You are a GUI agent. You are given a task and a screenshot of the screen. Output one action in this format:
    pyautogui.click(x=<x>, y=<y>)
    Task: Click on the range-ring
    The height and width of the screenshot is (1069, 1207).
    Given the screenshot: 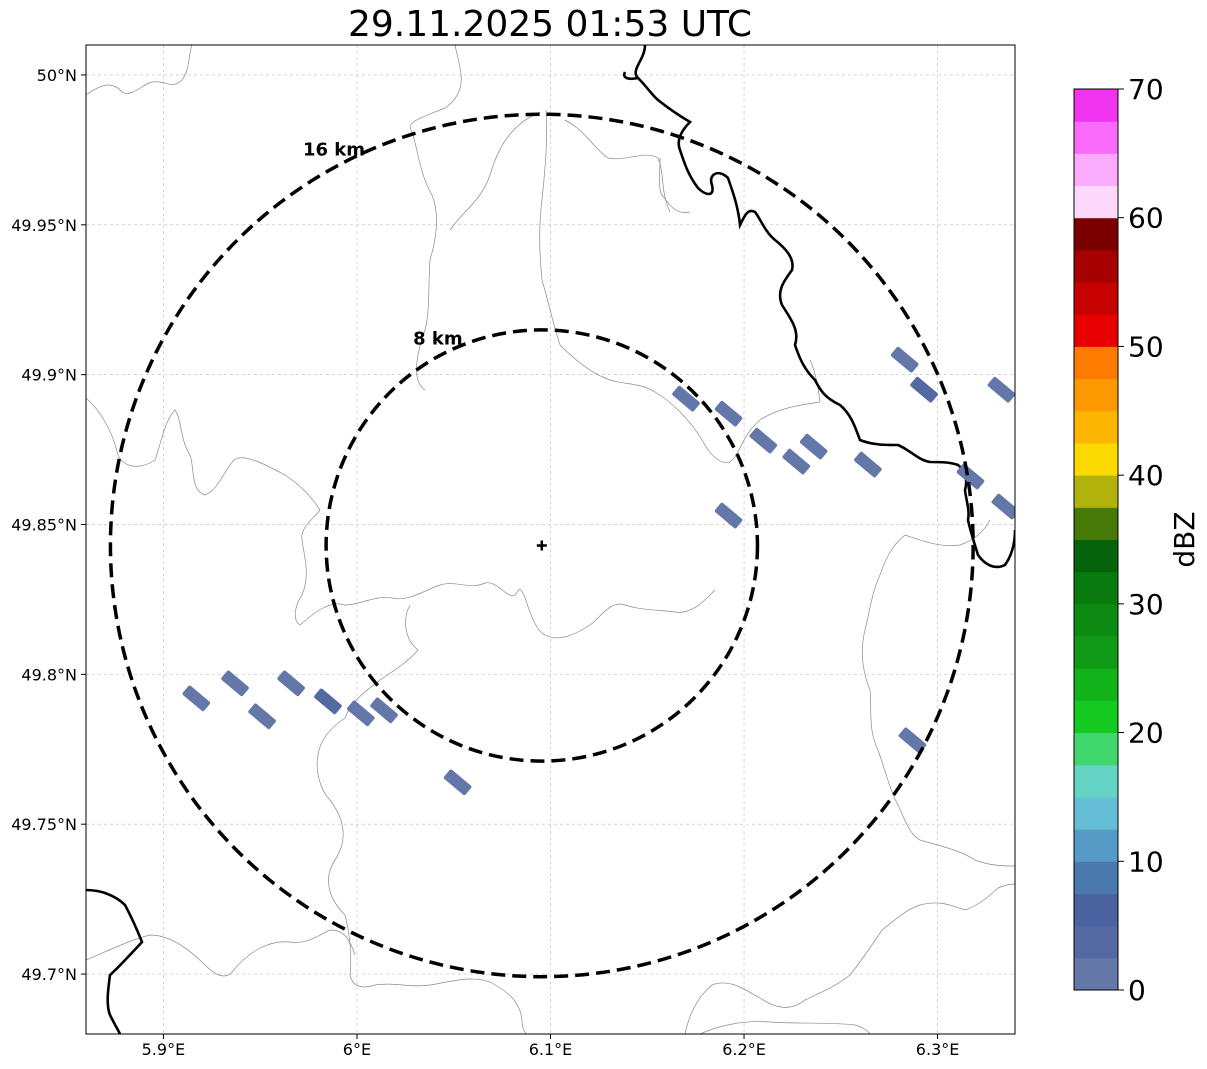 What is the action you would take?
    pyautogui.click(x=542, y=545)
    